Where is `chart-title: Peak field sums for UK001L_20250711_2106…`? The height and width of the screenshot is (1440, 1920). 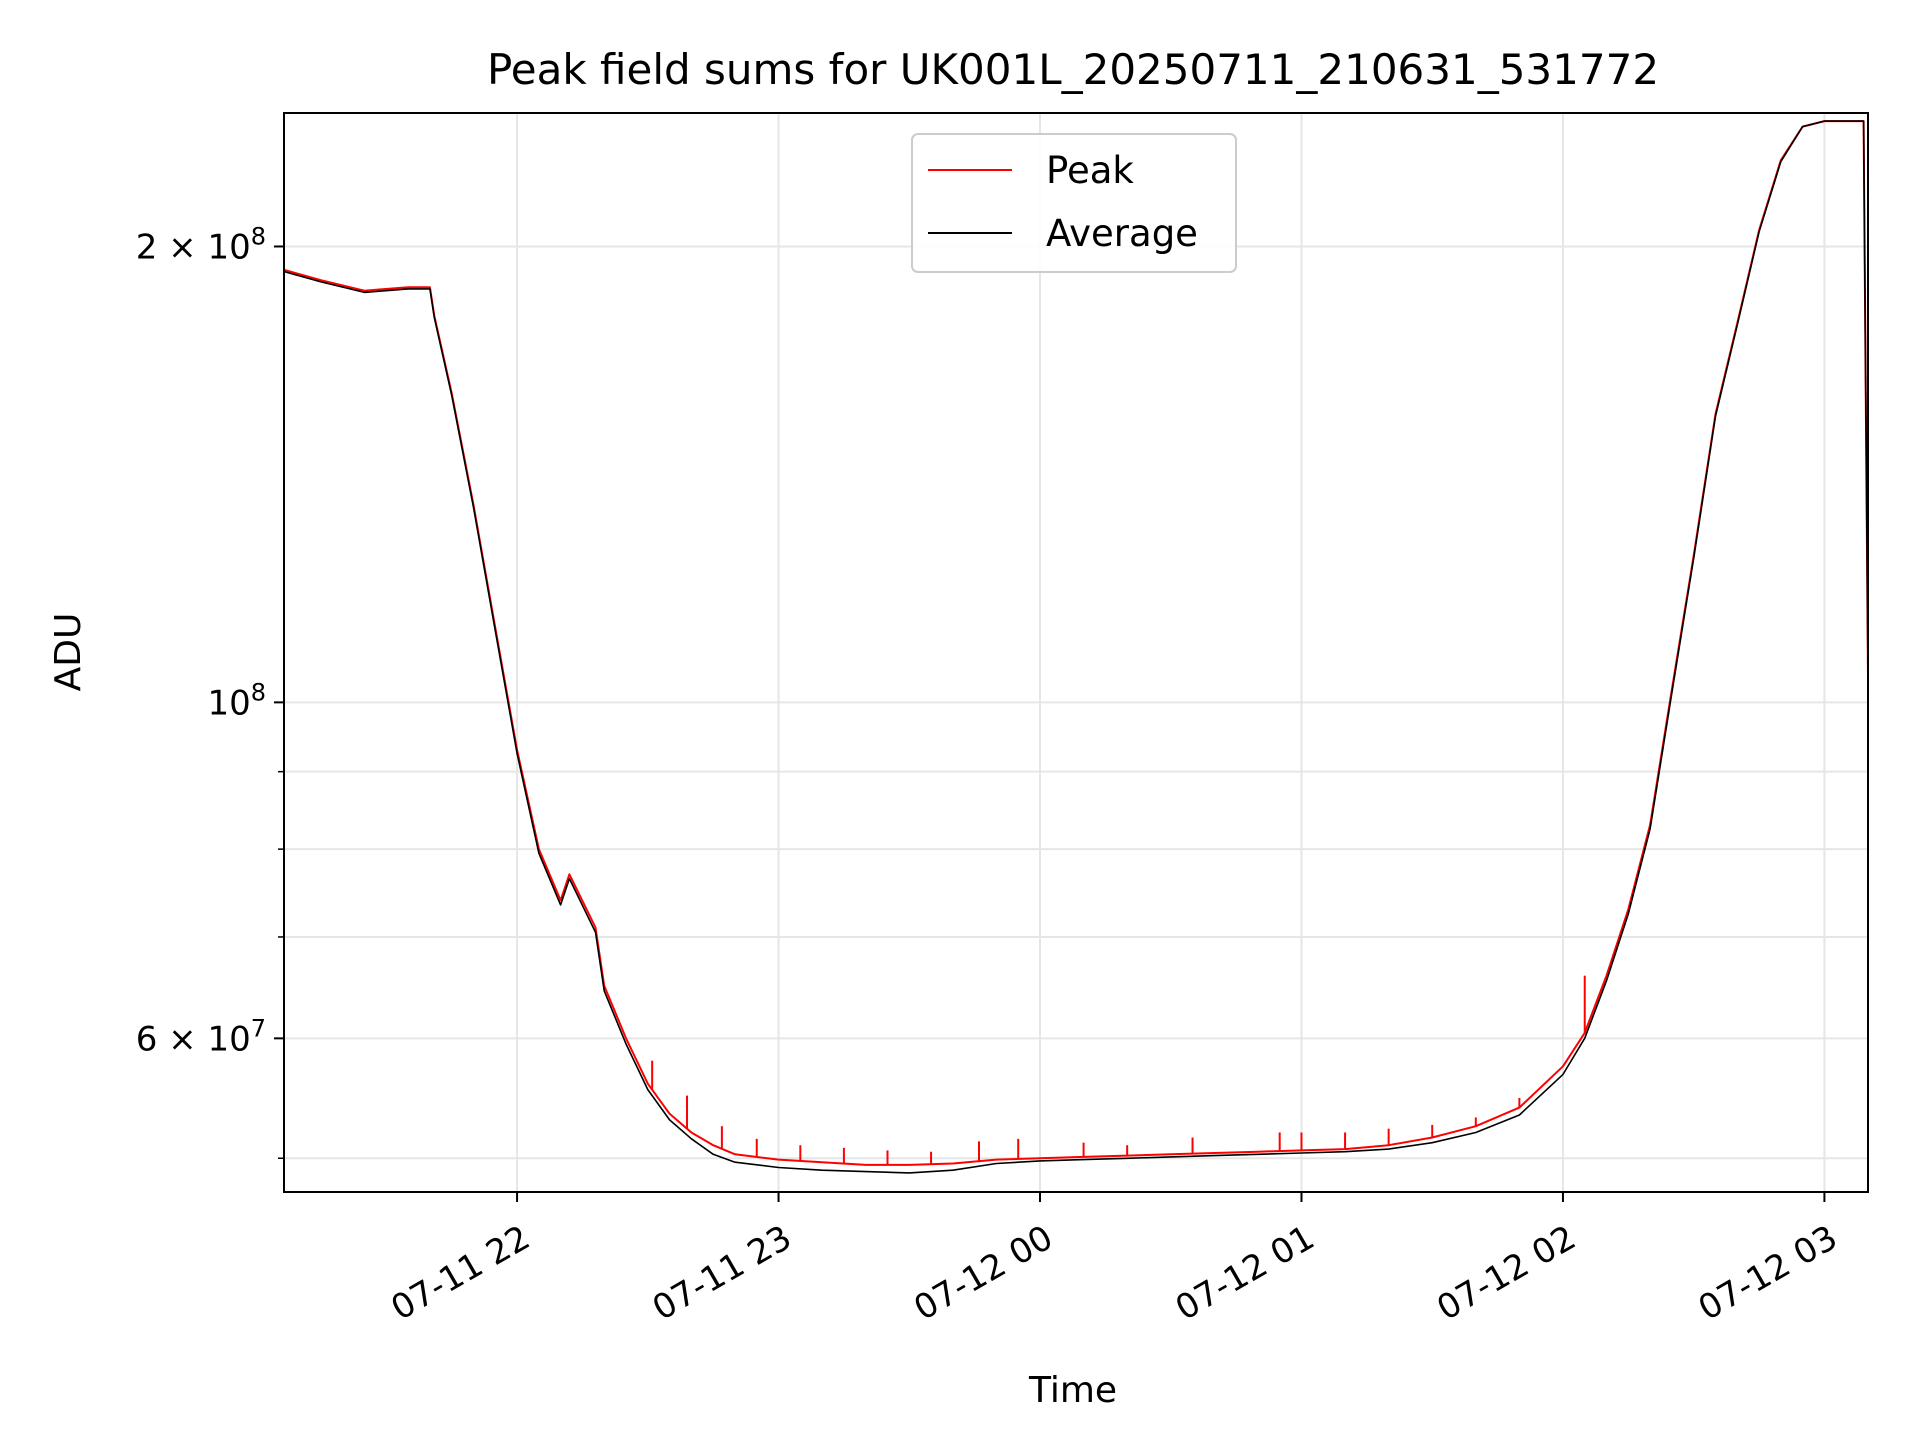
chart-title: Peak field sums for UK001L_20250711_2106… is located at coordinates (1073, 69).